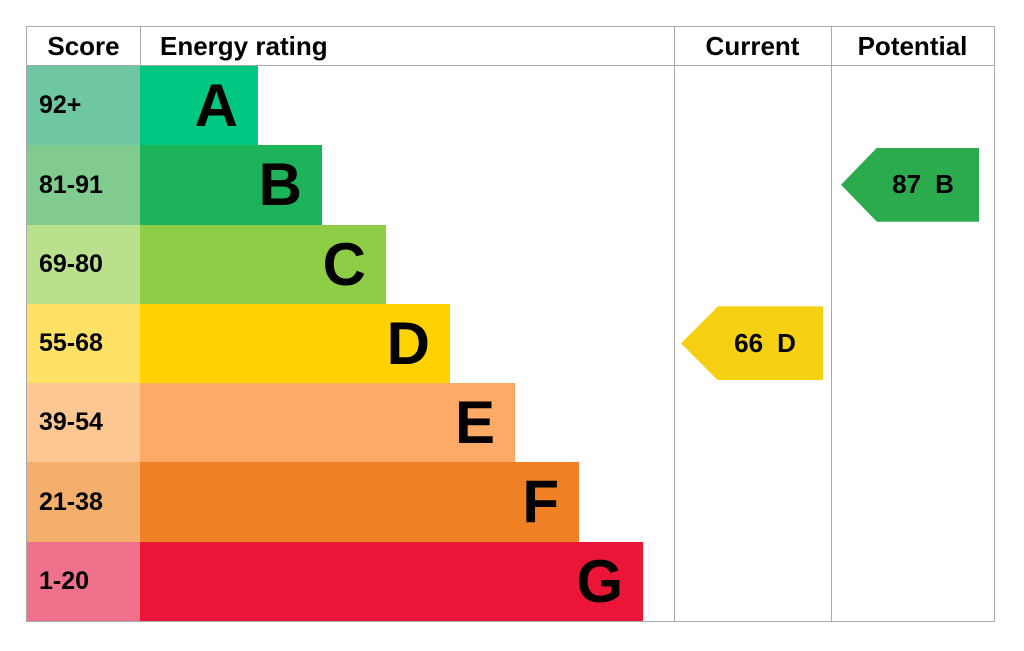  Describe the element at coordinates (344, 264) in the screenshot. I see `band-letter-c: C` at that location.